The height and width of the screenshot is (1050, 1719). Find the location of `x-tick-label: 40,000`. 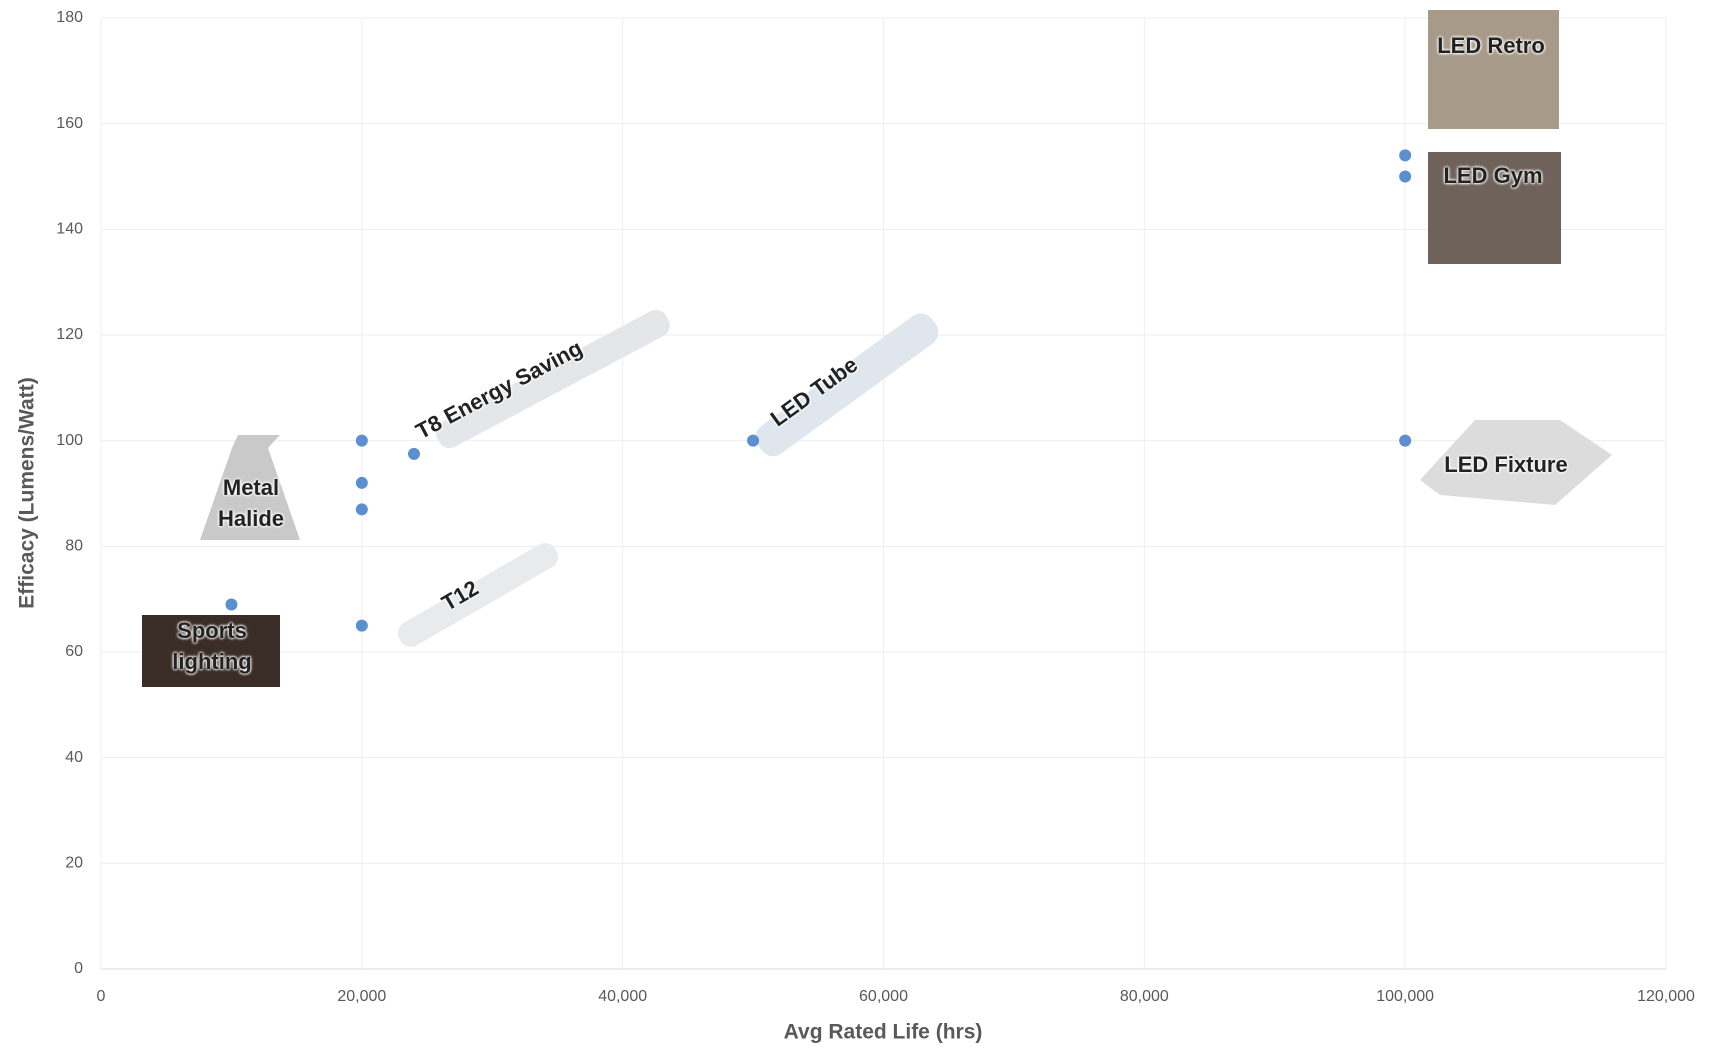

x-tick-label: 40,000 is located at coordinates (622, 996).